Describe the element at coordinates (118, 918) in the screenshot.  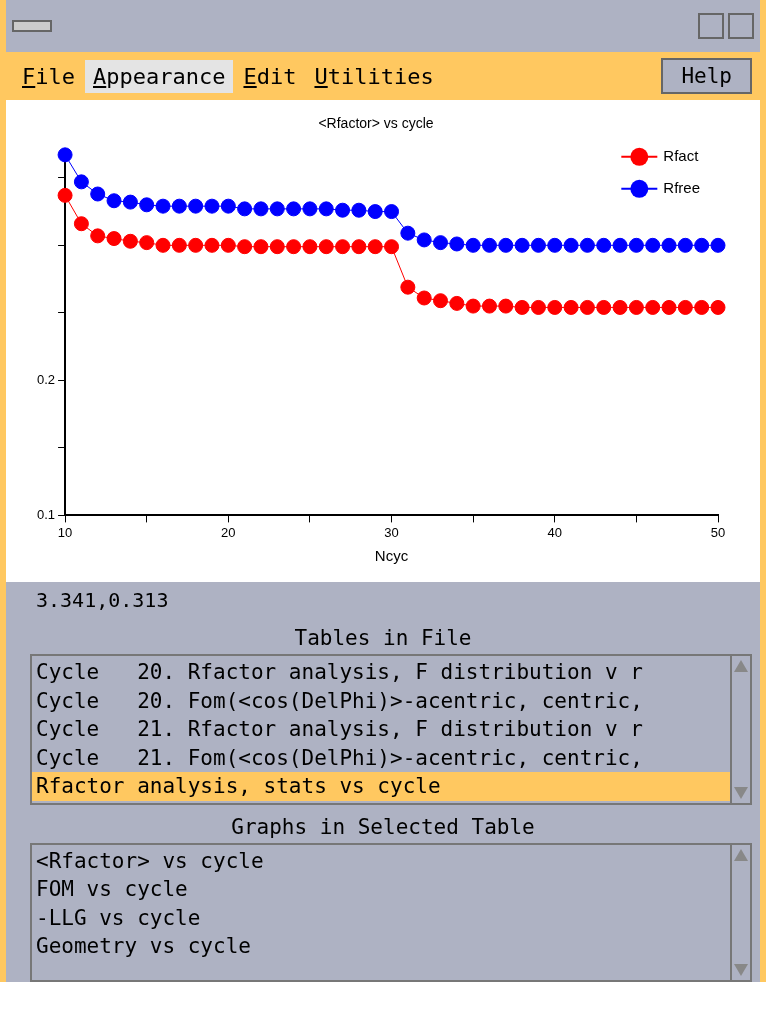
I see `text: -LLG vs cycle` at that location.